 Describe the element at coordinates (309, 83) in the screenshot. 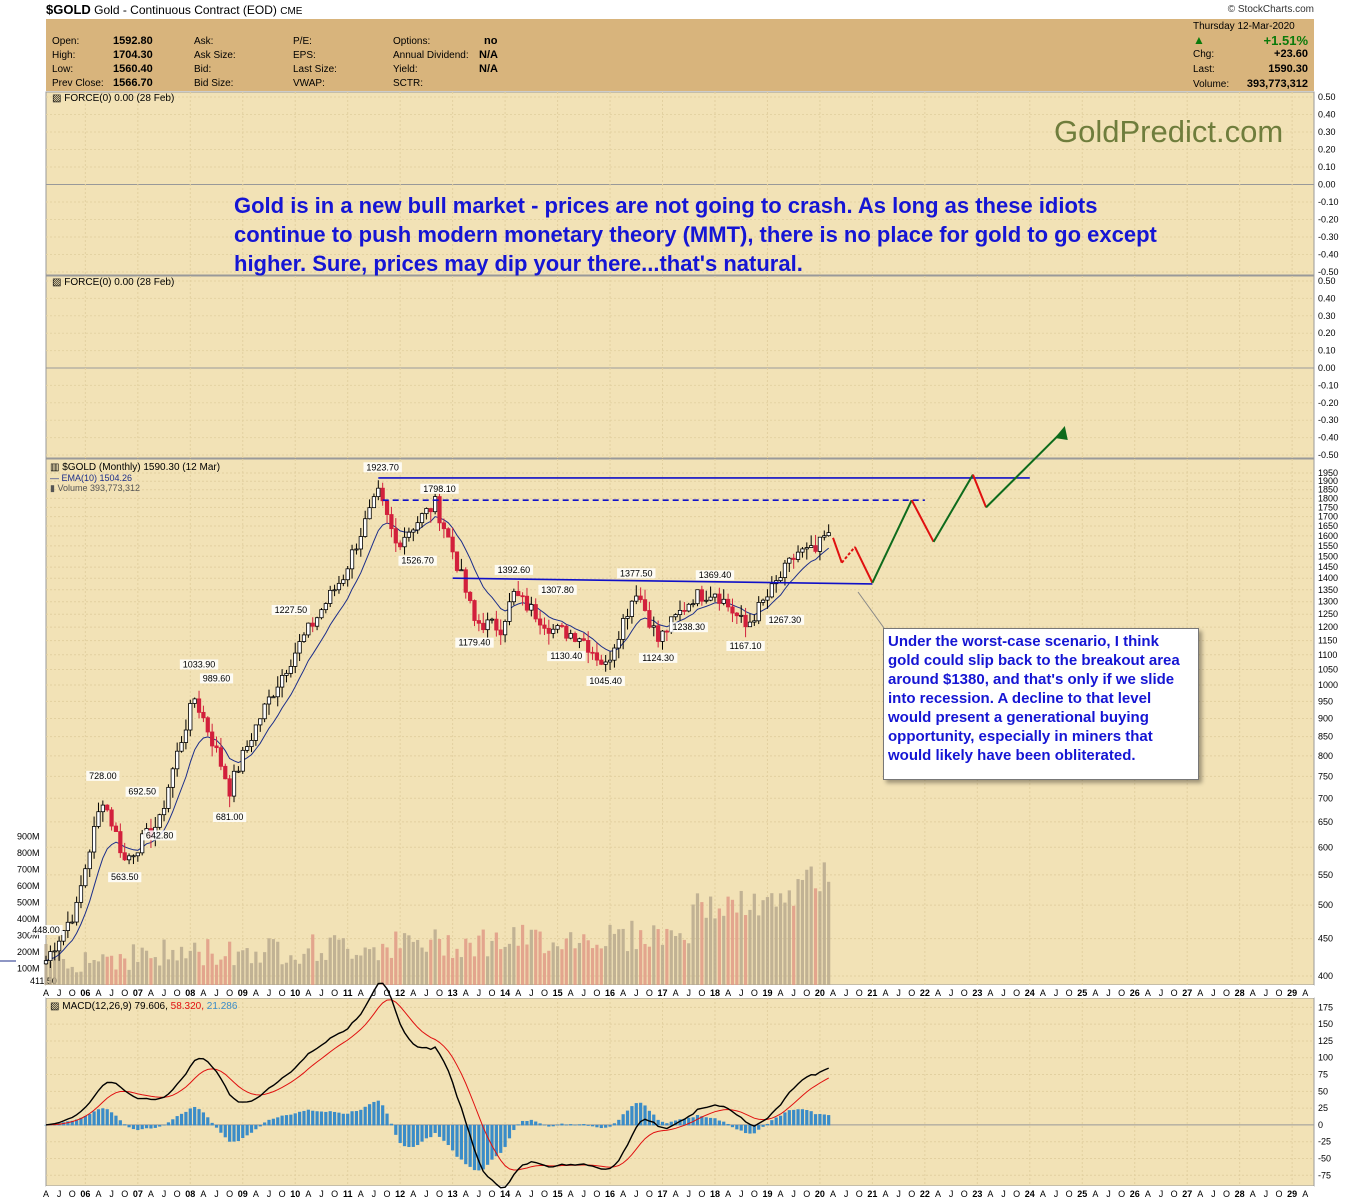

I see `vwap-label: VWAP:` at that location.